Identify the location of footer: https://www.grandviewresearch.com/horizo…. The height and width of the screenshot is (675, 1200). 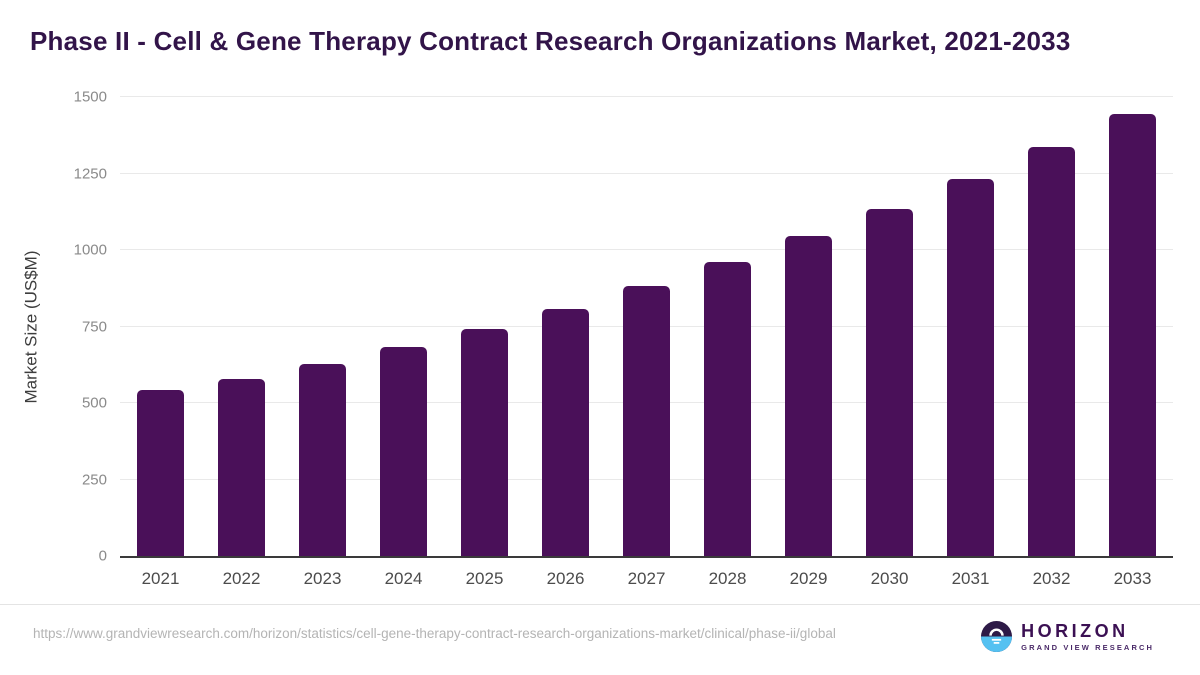
(600, 639).